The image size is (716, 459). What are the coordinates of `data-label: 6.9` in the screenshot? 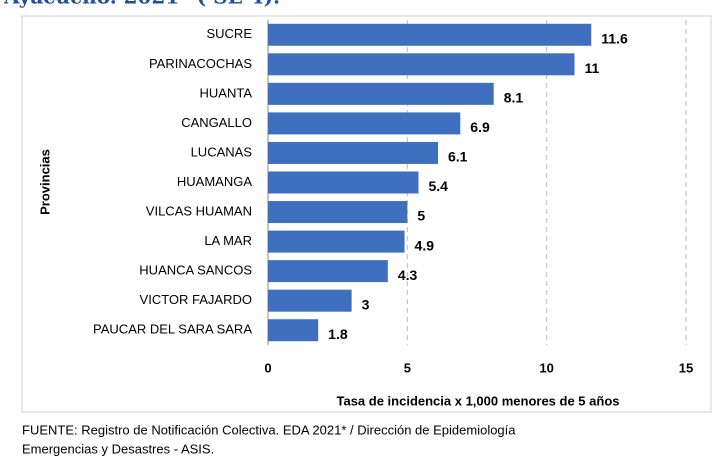 It's located at (480, 127).